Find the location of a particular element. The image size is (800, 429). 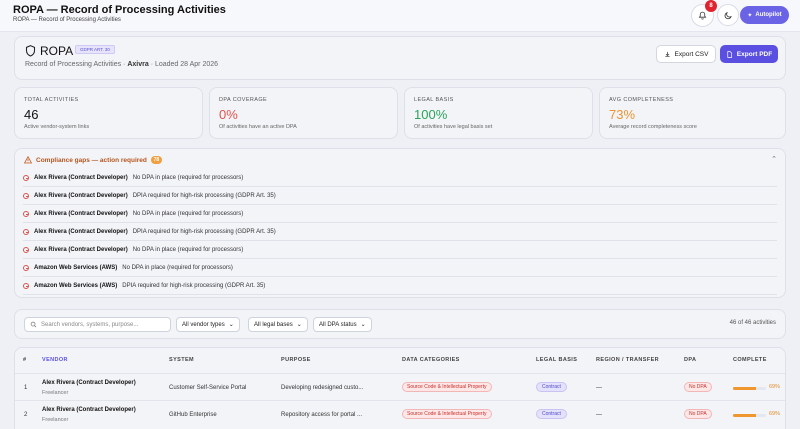

sparkle-icon: ✦ is located at coordinates (750, 15).